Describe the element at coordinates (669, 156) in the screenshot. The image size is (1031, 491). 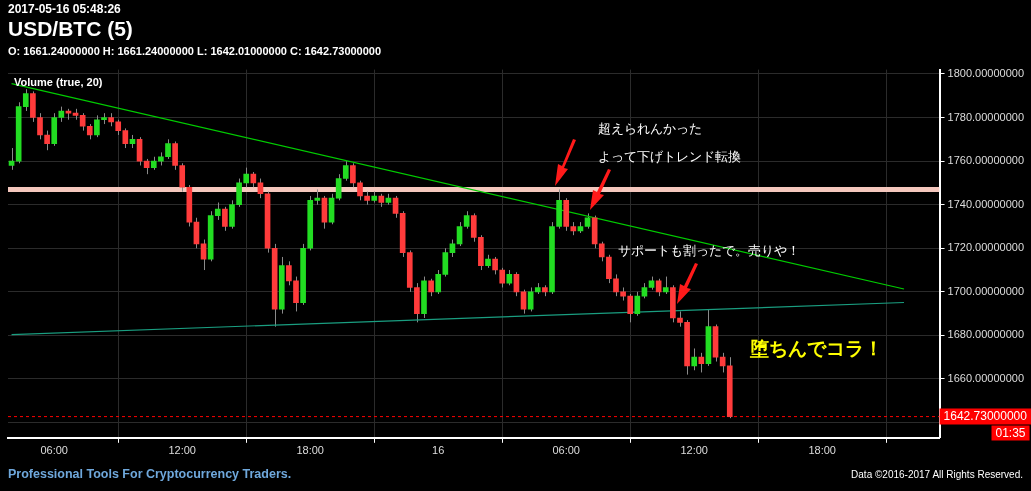
I see `annotation: よって下げトレンド転換` at that location.